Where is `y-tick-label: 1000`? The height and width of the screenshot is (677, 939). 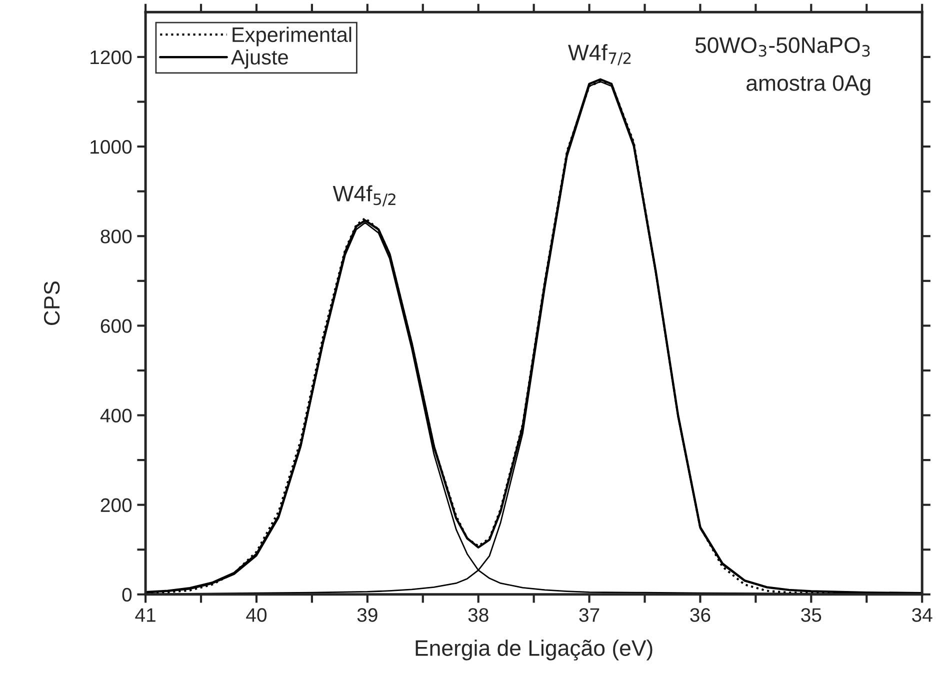
y-tick-label: 1000 is located at coordinates (111, 147).